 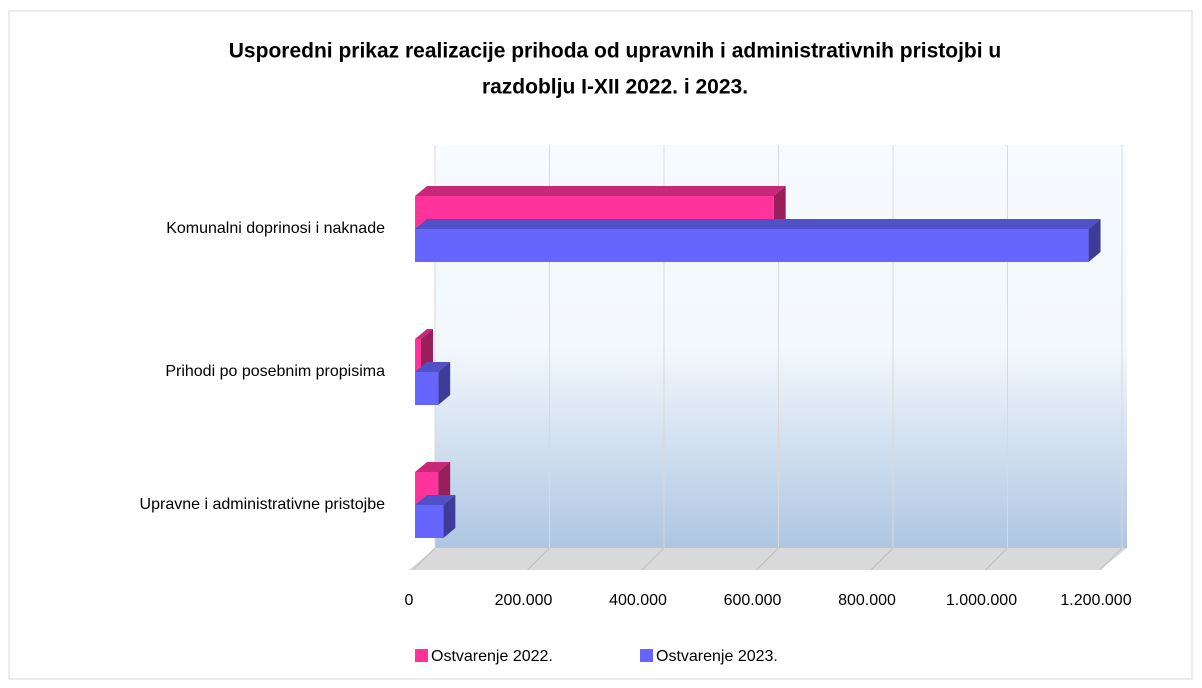 What do you see at coordinates (492, 656) in the screenshot?
I see `legend-label: Ostvarenje 2022.` at bounding box center [492, 656].